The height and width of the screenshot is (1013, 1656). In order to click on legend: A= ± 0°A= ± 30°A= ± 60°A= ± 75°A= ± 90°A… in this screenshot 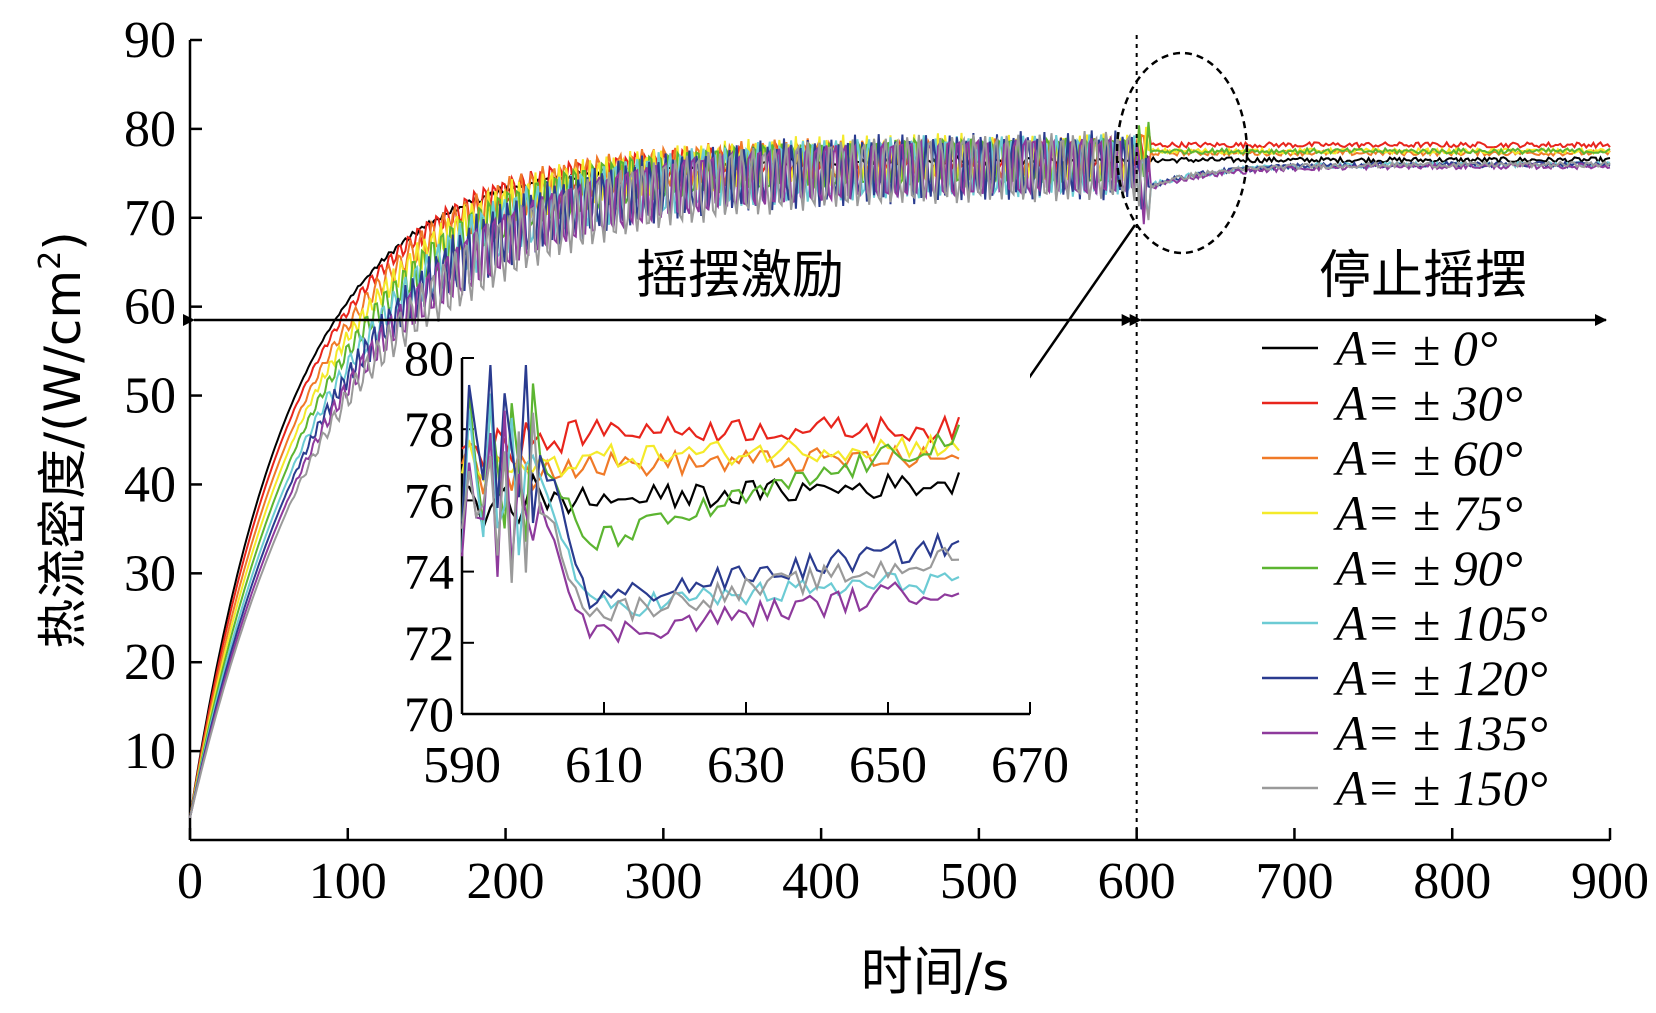, I will do `click(1405, 568)`.